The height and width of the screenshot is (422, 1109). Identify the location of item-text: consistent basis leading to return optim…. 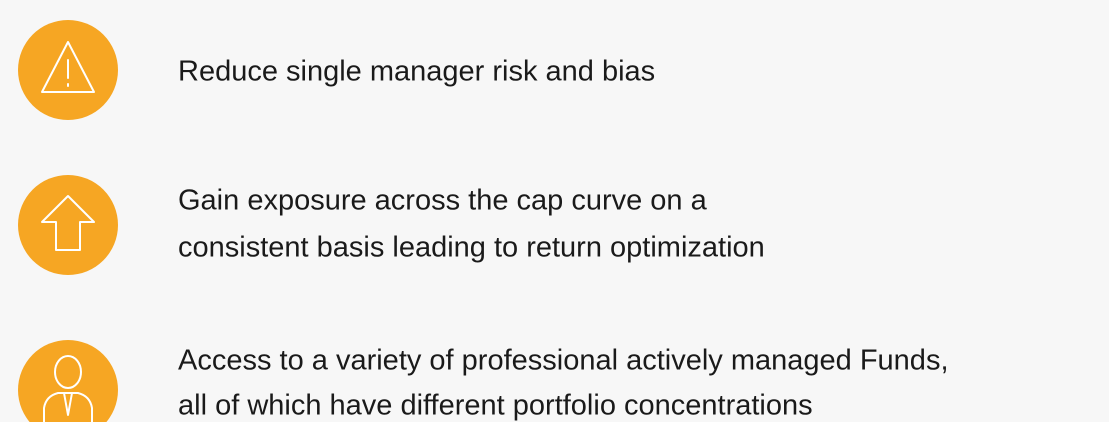
(471, 248).